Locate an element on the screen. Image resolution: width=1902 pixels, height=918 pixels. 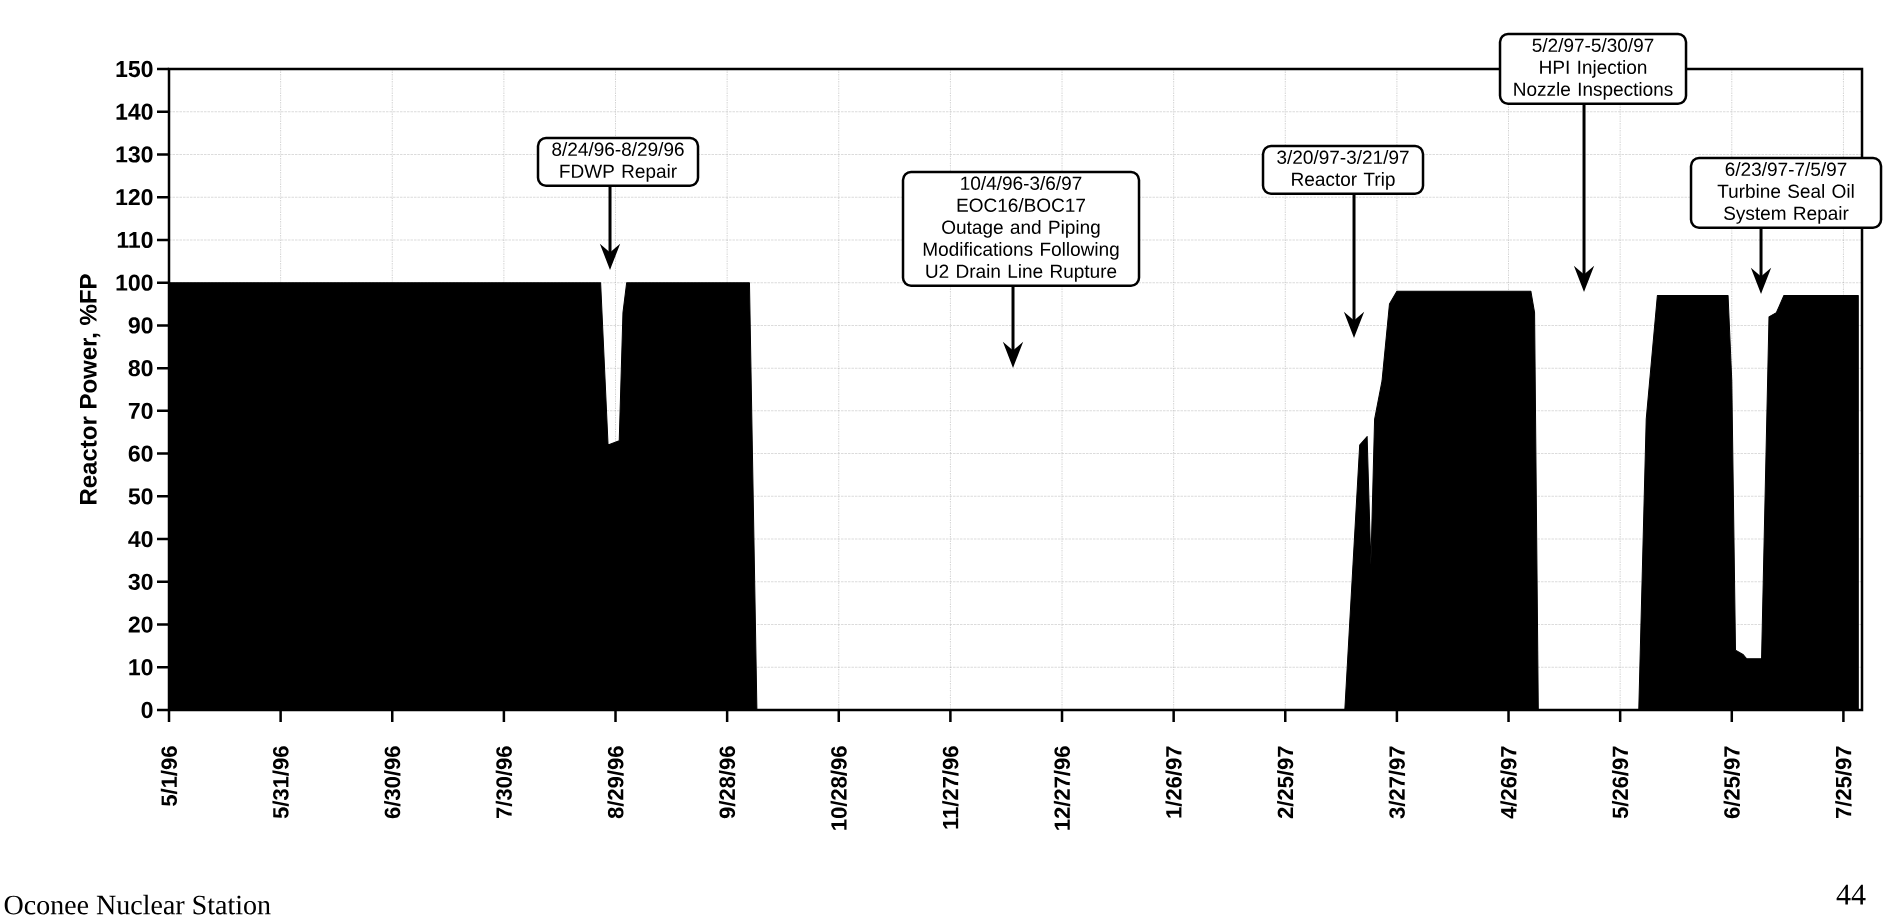
x-tick-label: 5/26/97 is located at coordinates (1620, 782).